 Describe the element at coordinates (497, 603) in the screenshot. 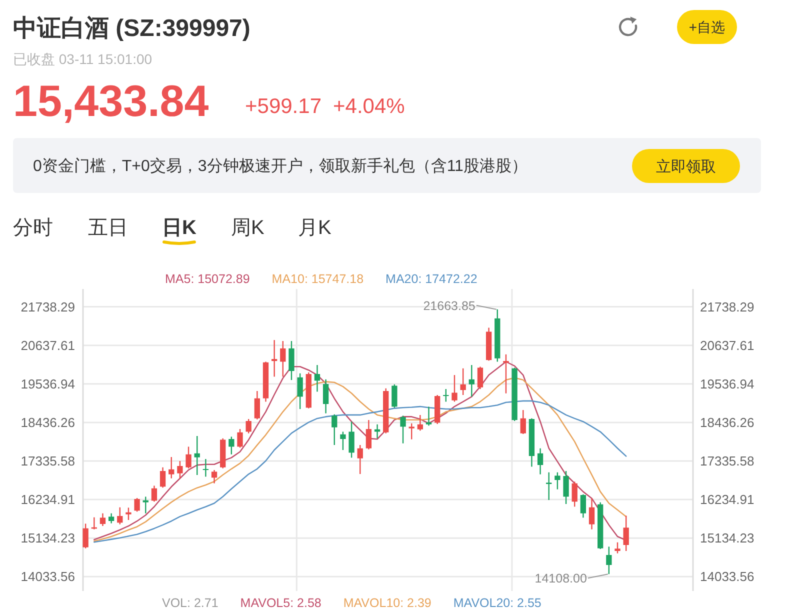

I see `volume-legend: MAVOL20: 2.55` at that location.